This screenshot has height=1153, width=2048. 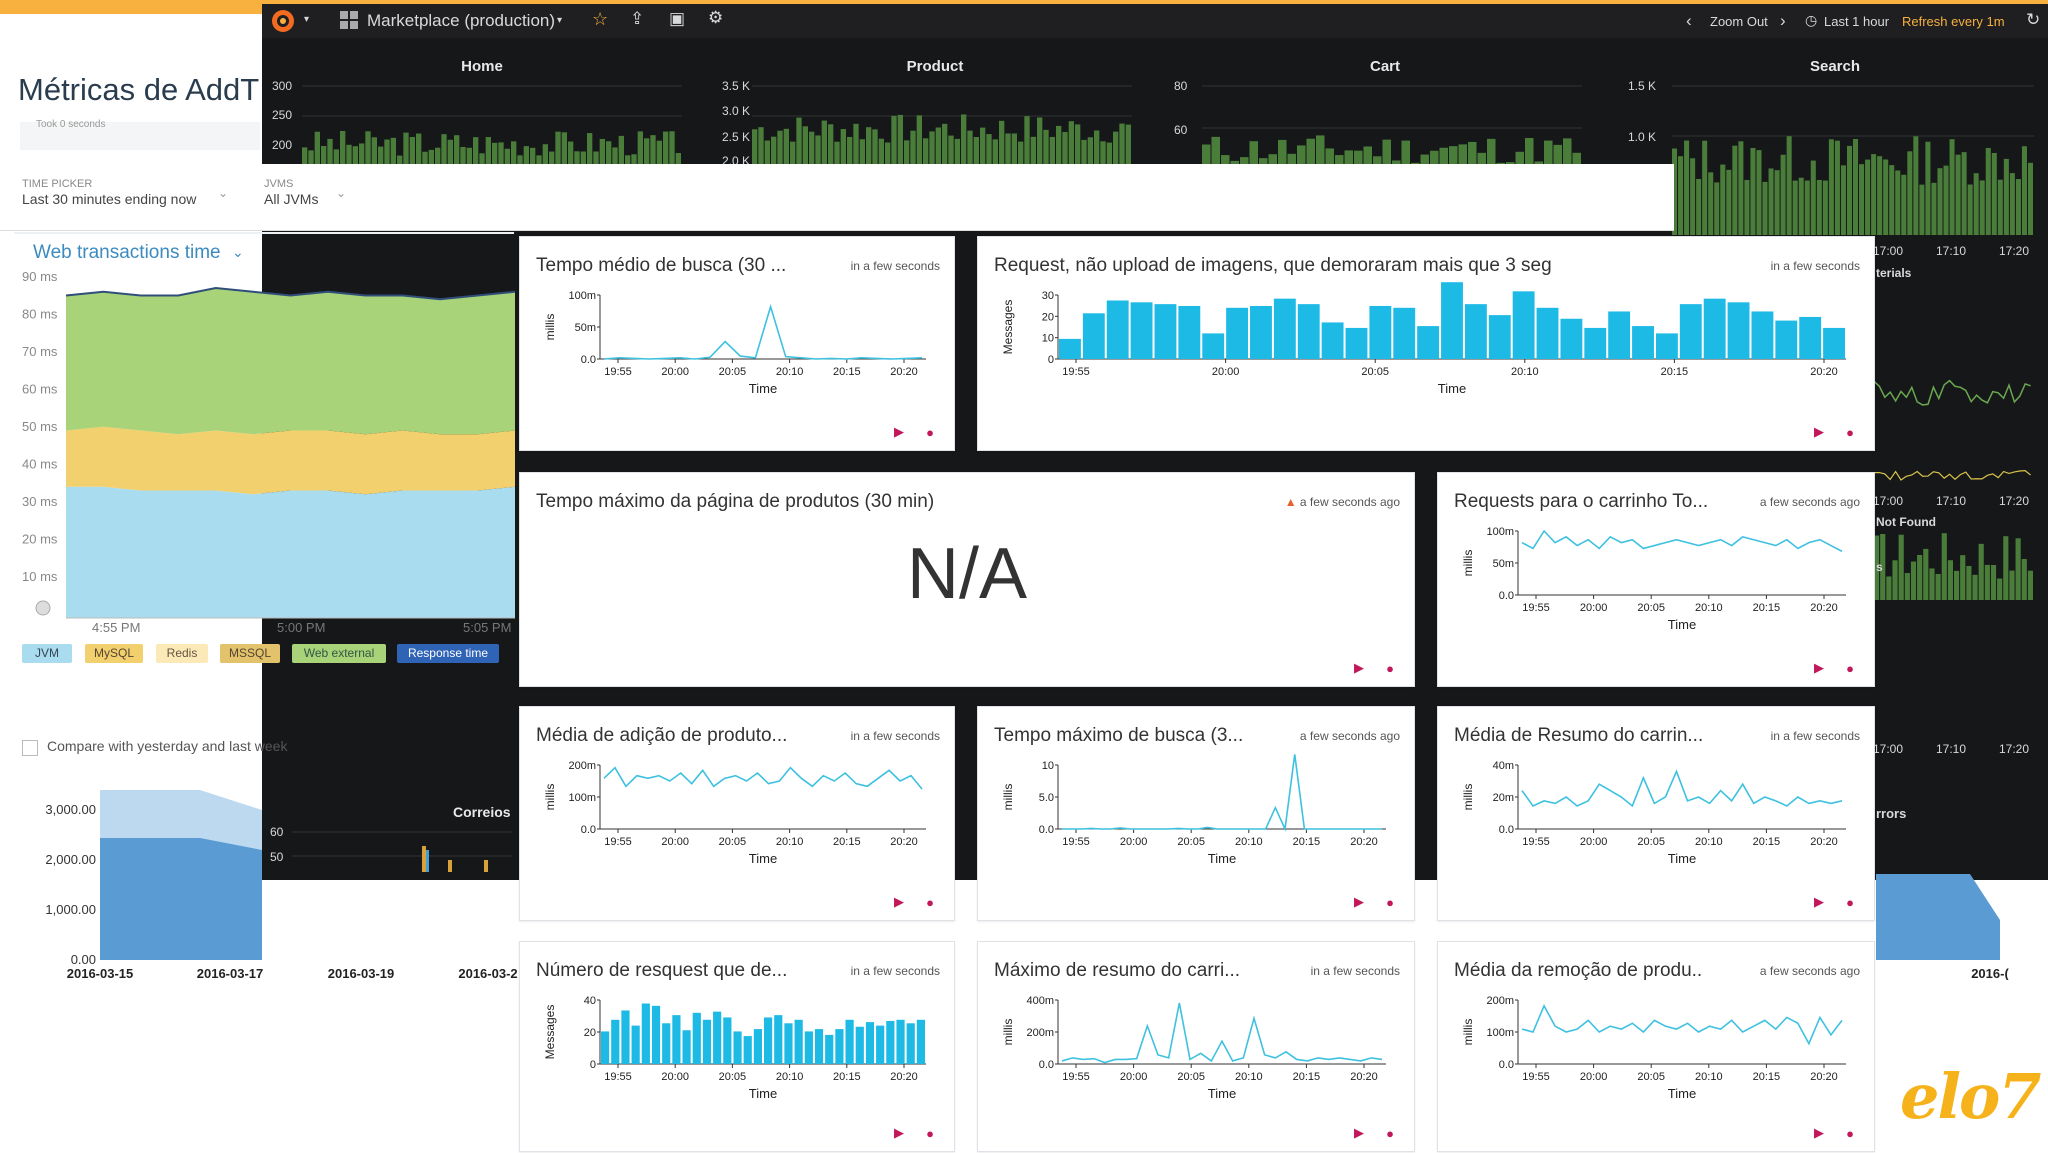 I want to click on y-axis-label: millis, so click(x=1008, y=1032).